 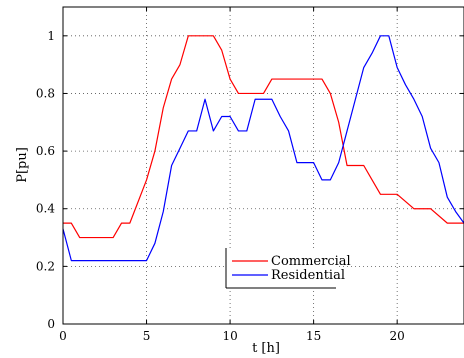 I want to click on y-tick-label: 0.8, so click(x=45, y=93).